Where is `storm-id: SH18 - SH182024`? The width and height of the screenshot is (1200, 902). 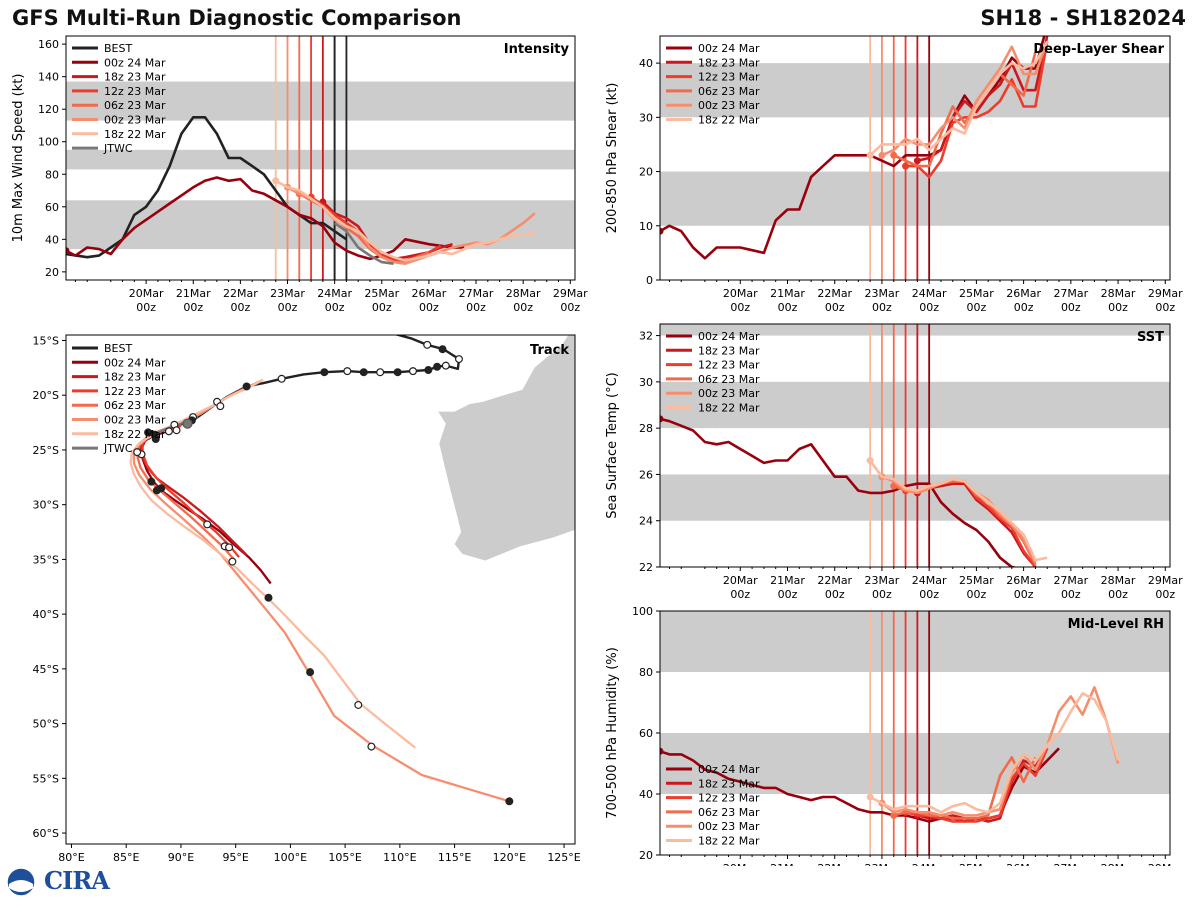
storm-id: SH18 - SH182024 is located at coordinates (1083, 18).